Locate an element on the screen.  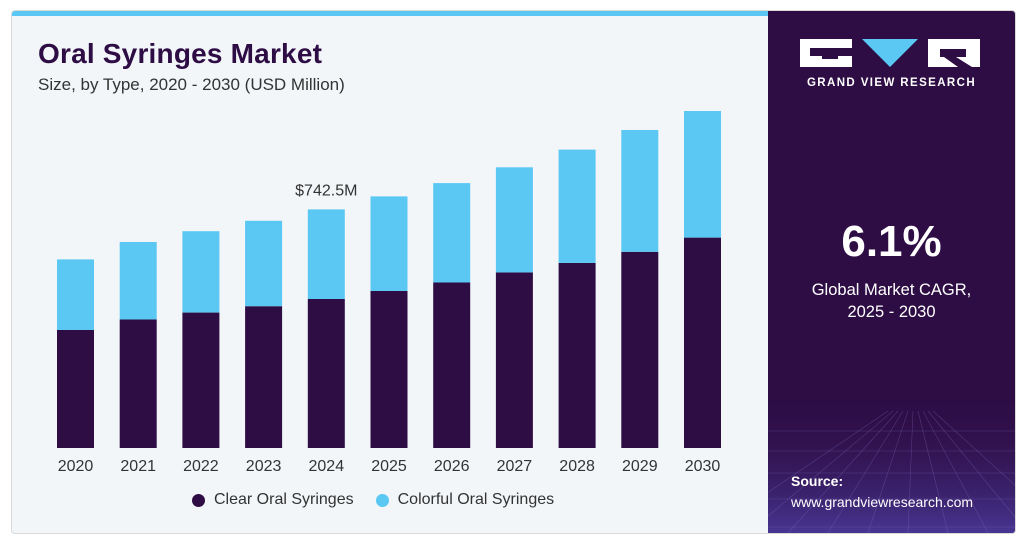
x-tick-label-2021: 2021 is located at coordinates (138, 466).